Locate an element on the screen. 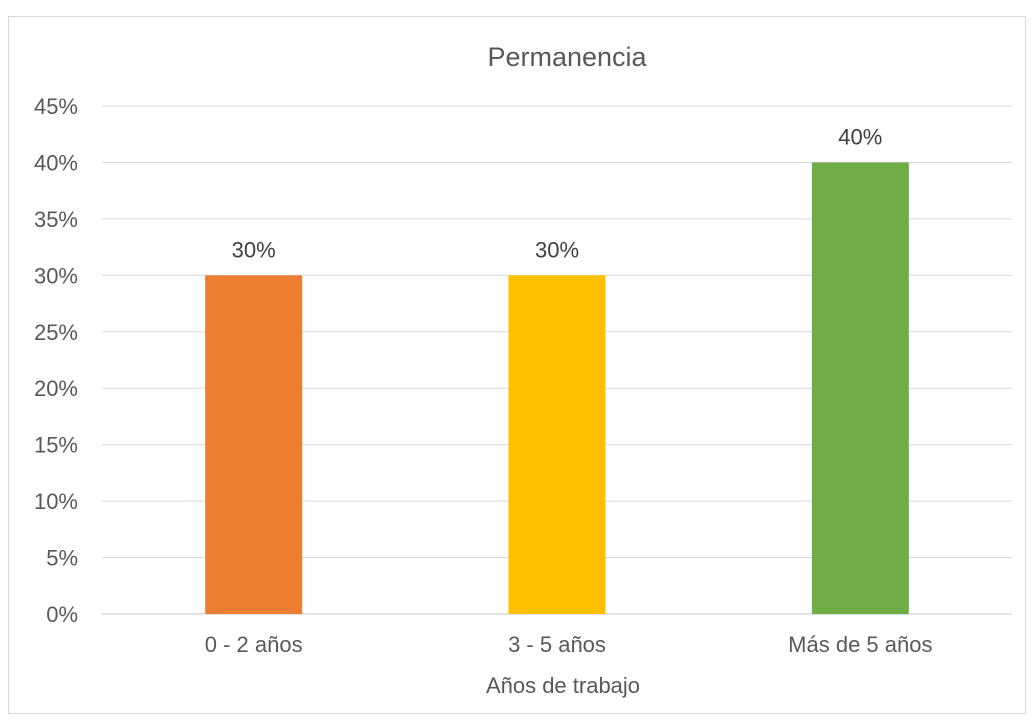 The image size is (1036, 722). y-tick-label: 20% is located at coordinates (56, 388).